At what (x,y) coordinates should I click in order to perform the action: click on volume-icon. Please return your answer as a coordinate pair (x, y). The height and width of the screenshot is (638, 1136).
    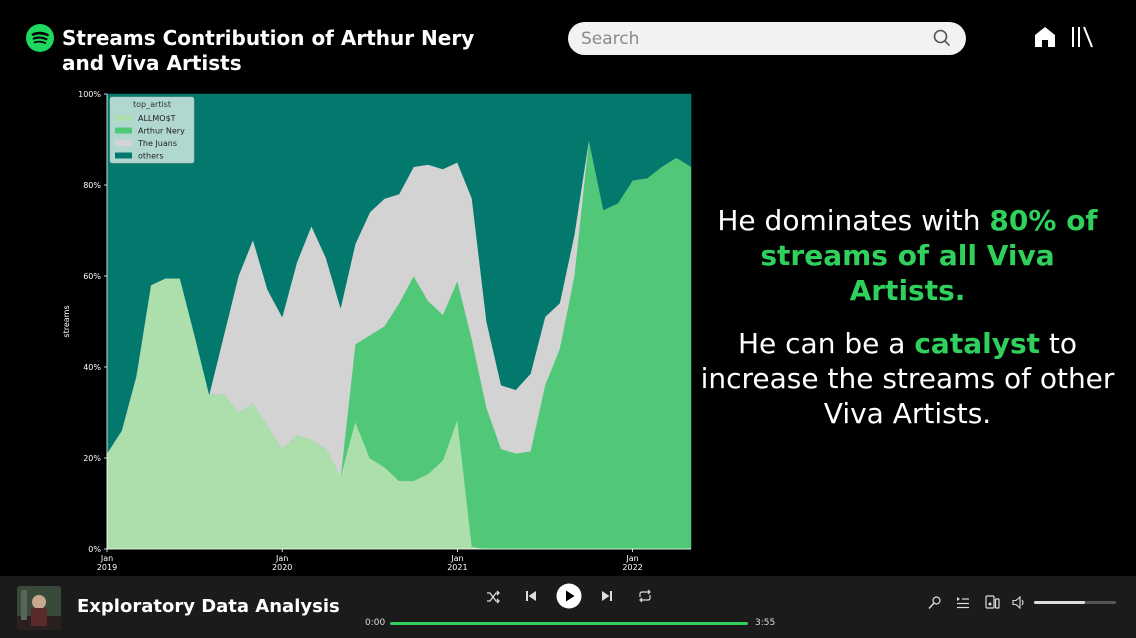
    Looking at the image, I should click on (1019, 602).